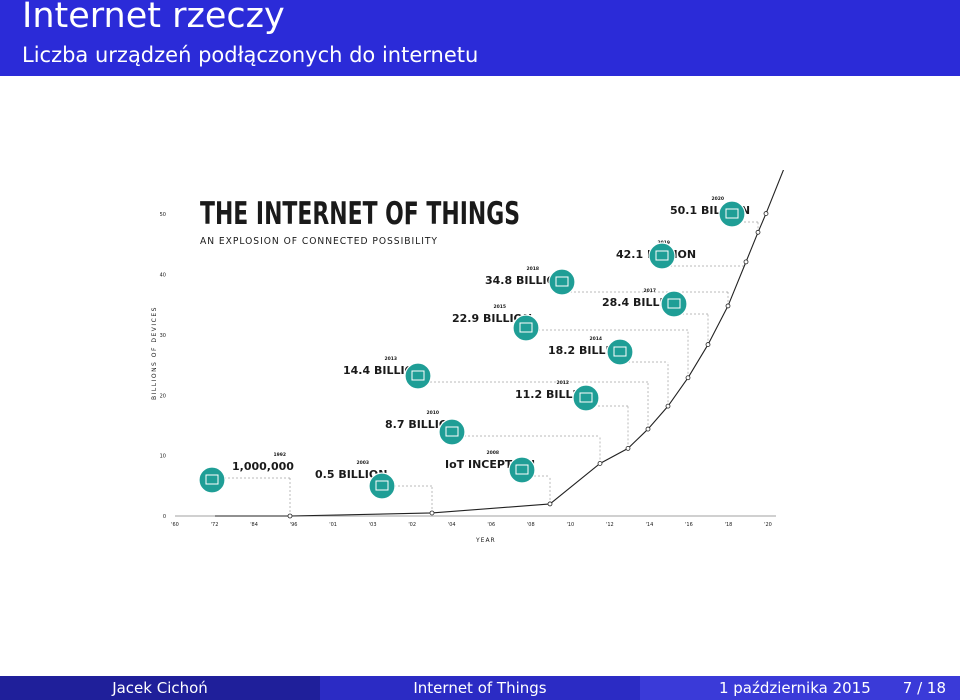 The height and width of the screenshot is (700, 960). I want to click on traffic-light-icon, so click(526, 328).